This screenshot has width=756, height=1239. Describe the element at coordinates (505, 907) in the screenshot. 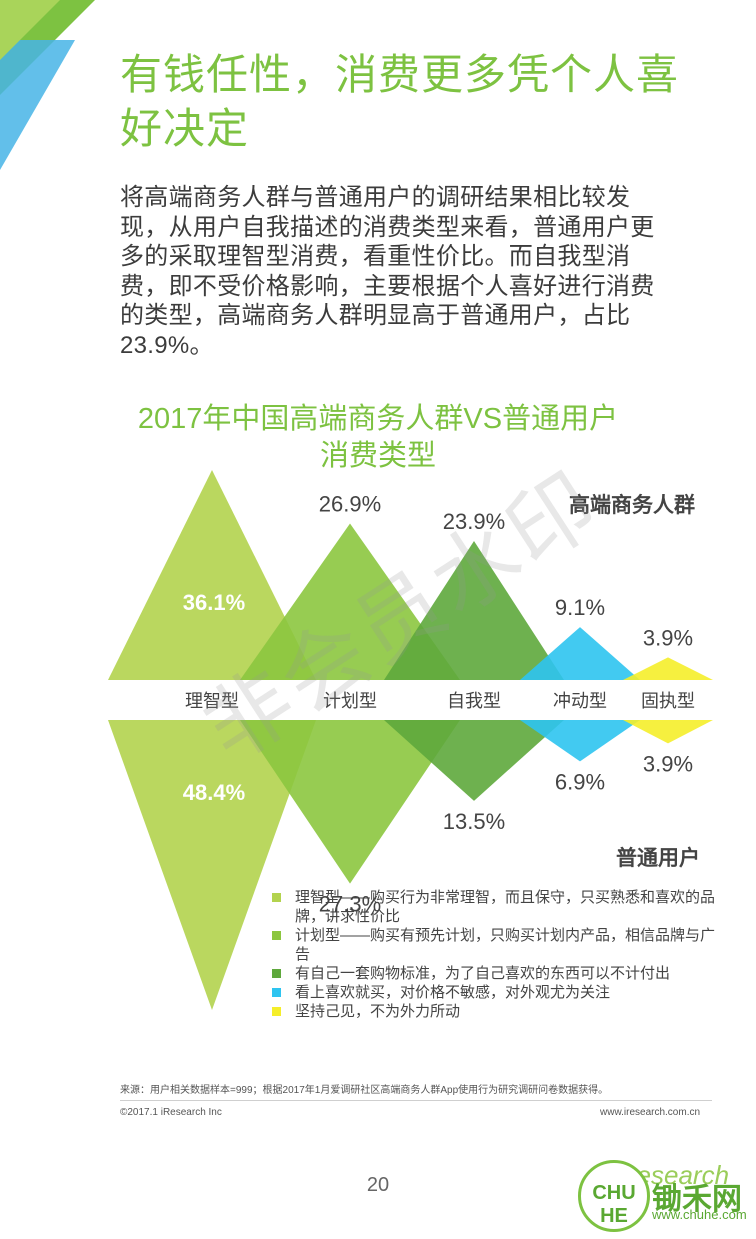

I see `legend-text: 理智型——购买行为非常理智，而且保守，只买熟悉和喜欢的品牌，讲求性价比` at that location.